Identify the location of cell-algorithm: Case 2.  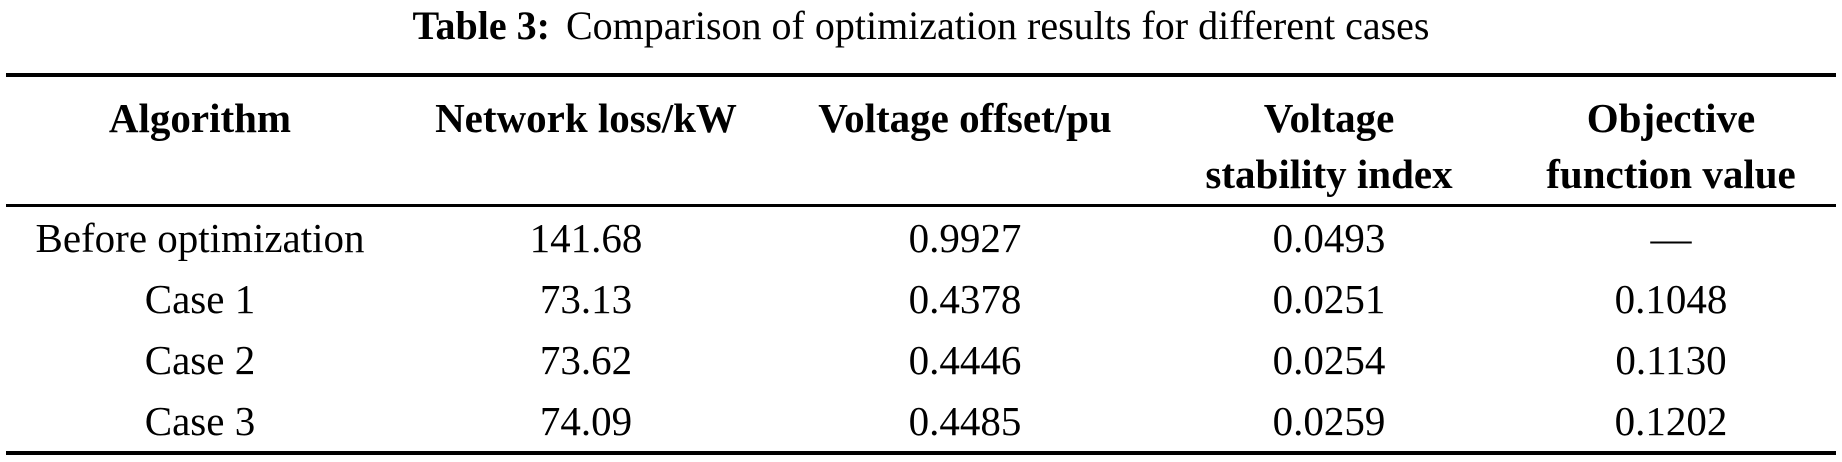
(200, 359).